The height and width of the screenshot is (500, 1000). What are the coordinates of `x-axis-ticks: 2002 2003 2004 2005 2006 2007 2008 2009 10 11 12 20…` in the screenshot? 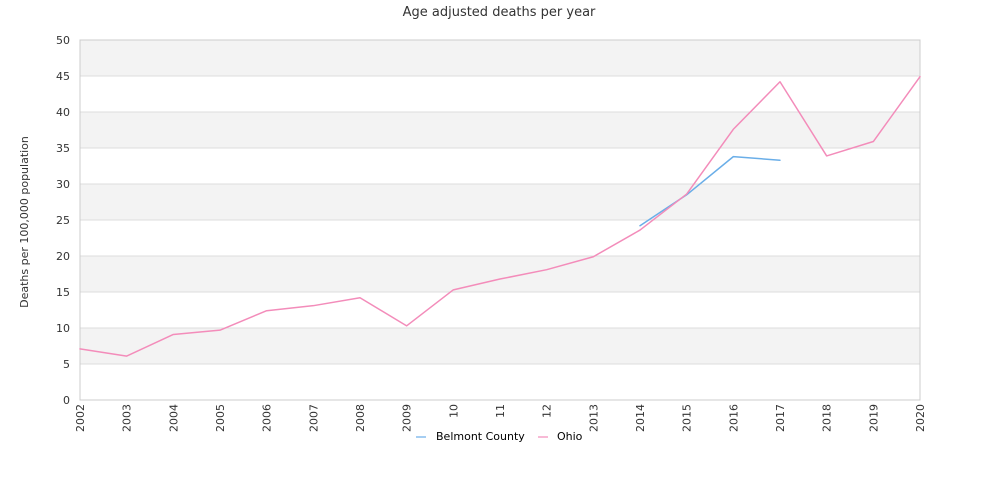 It's located at (500, 418).